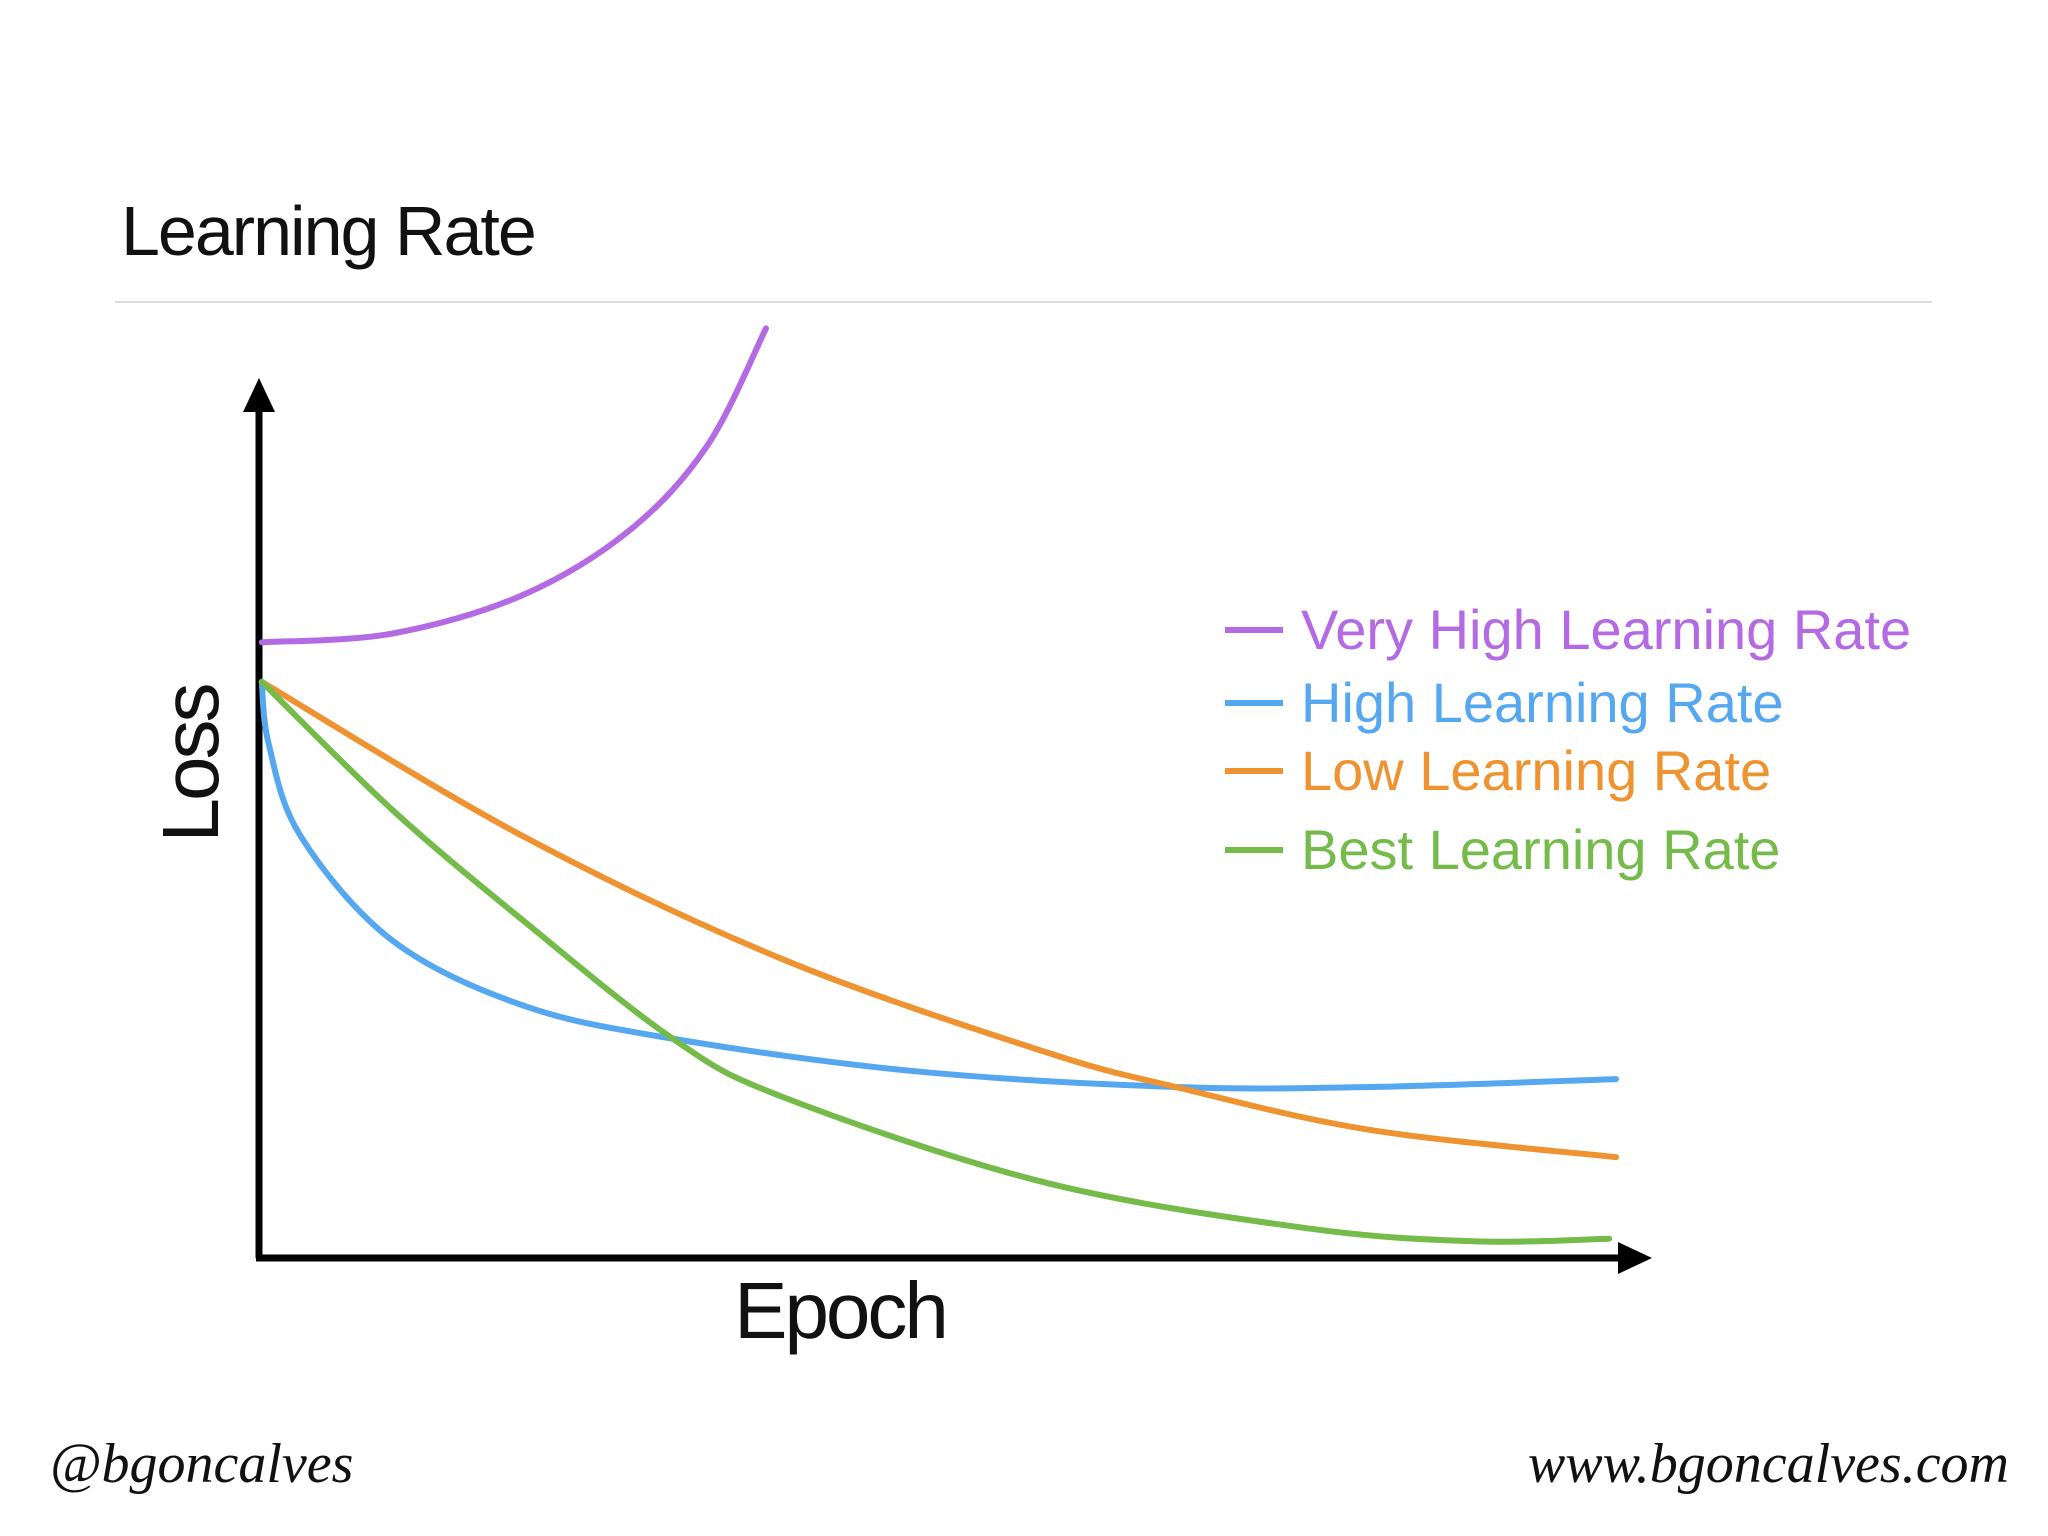 This screenshot has height=1536, width=2048. Describe the element at coordinates (1542, 702) in the screenshot. I see `legend-label: High Learning Rate` at that location.